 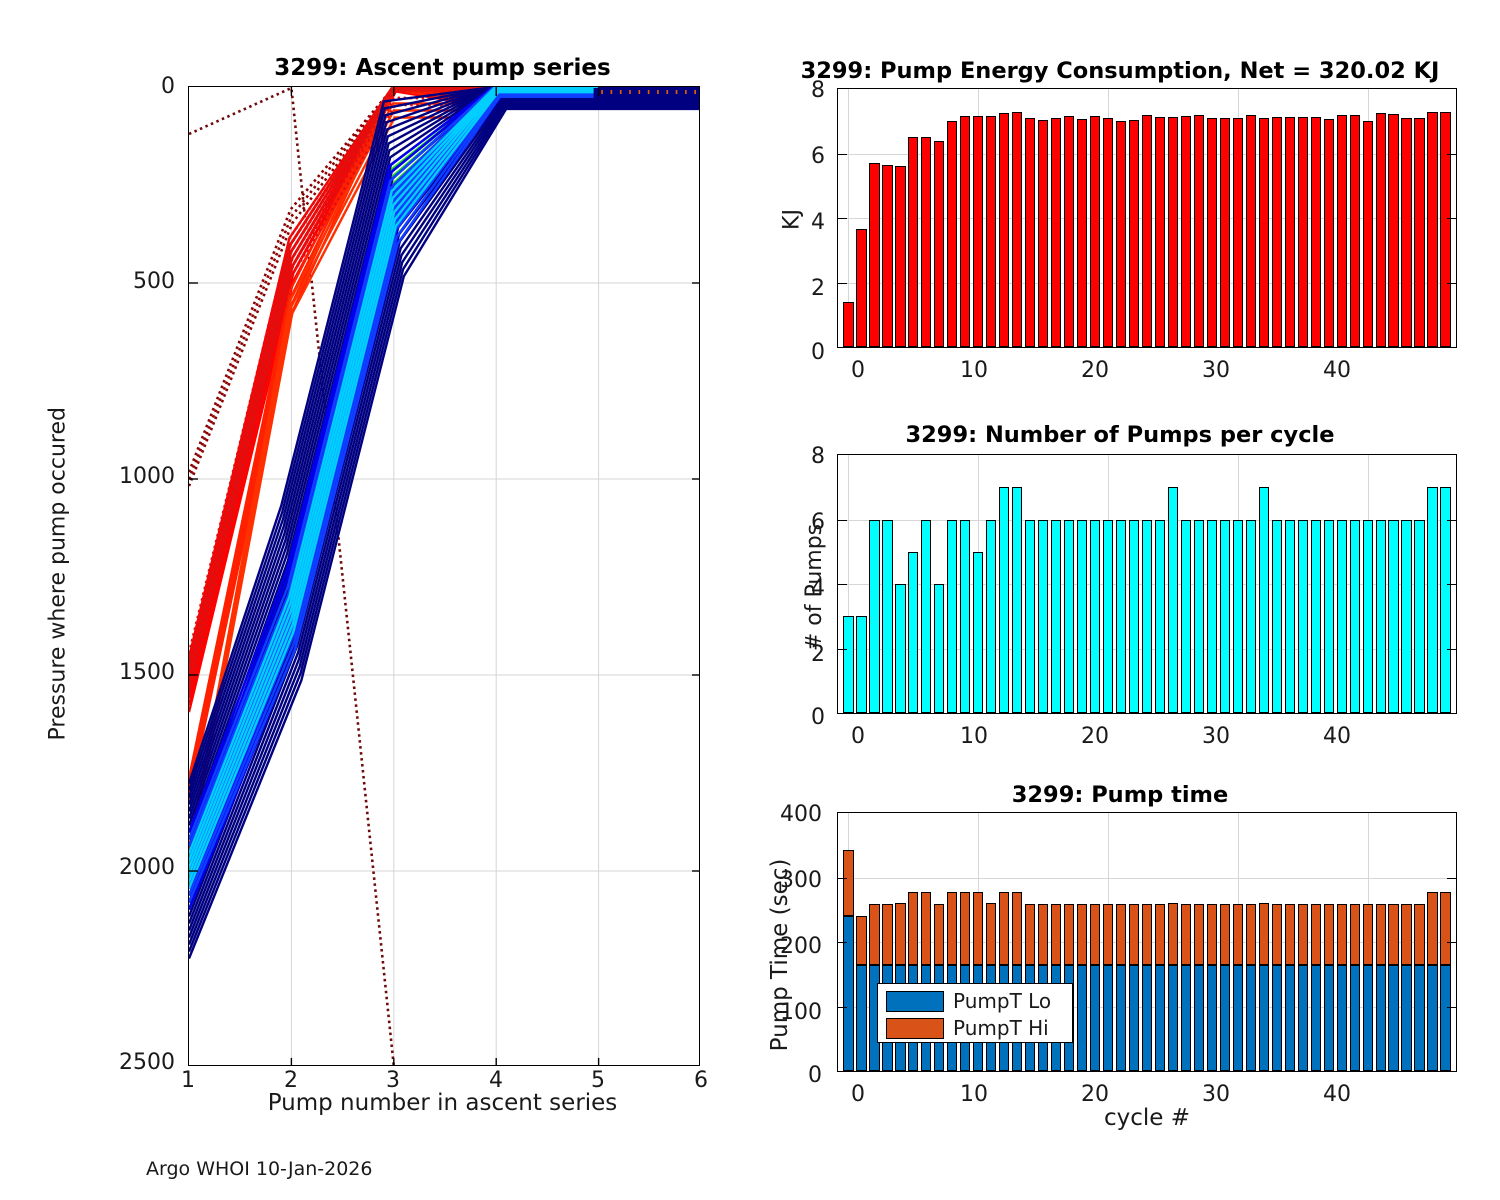 What do you see at coordinates (818, 90) in the screenshot?
I see `energy-ytick-8: 8` at bounding box center [818, 90].